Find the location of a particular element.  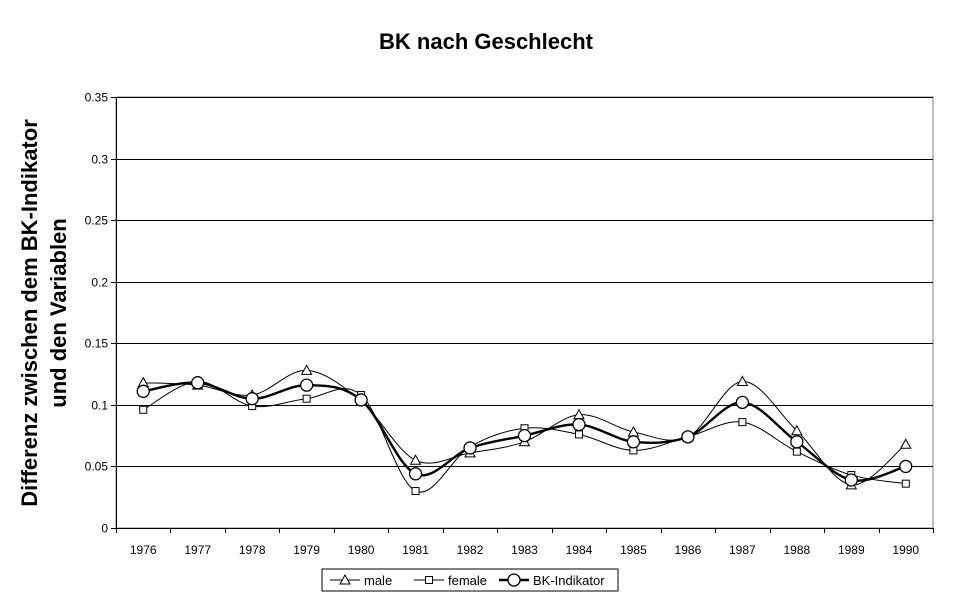

x-tick-label: 1988 is located at coordinates (796, 550).